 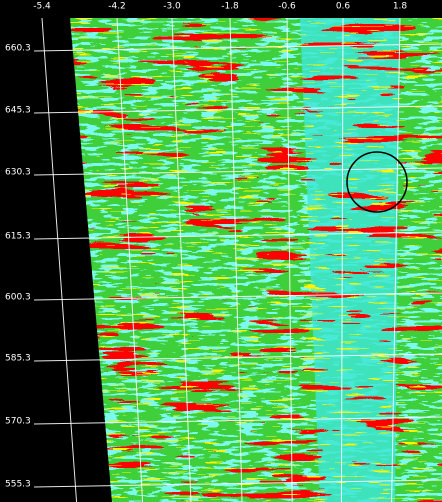 What do you see at coordinates (18, 359) in the screenshot?
I see `left-label: 585.3` at bounding box center [18, 359].